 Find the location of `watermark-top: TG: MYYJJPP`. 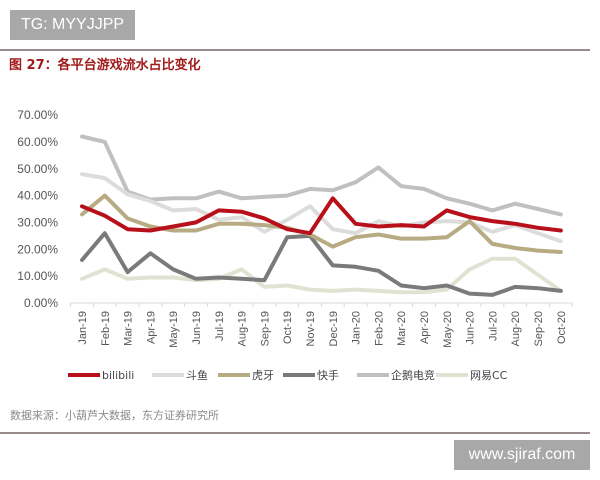

watermark-top: TG: MYYJJPP is located at coordinates (72, 25).